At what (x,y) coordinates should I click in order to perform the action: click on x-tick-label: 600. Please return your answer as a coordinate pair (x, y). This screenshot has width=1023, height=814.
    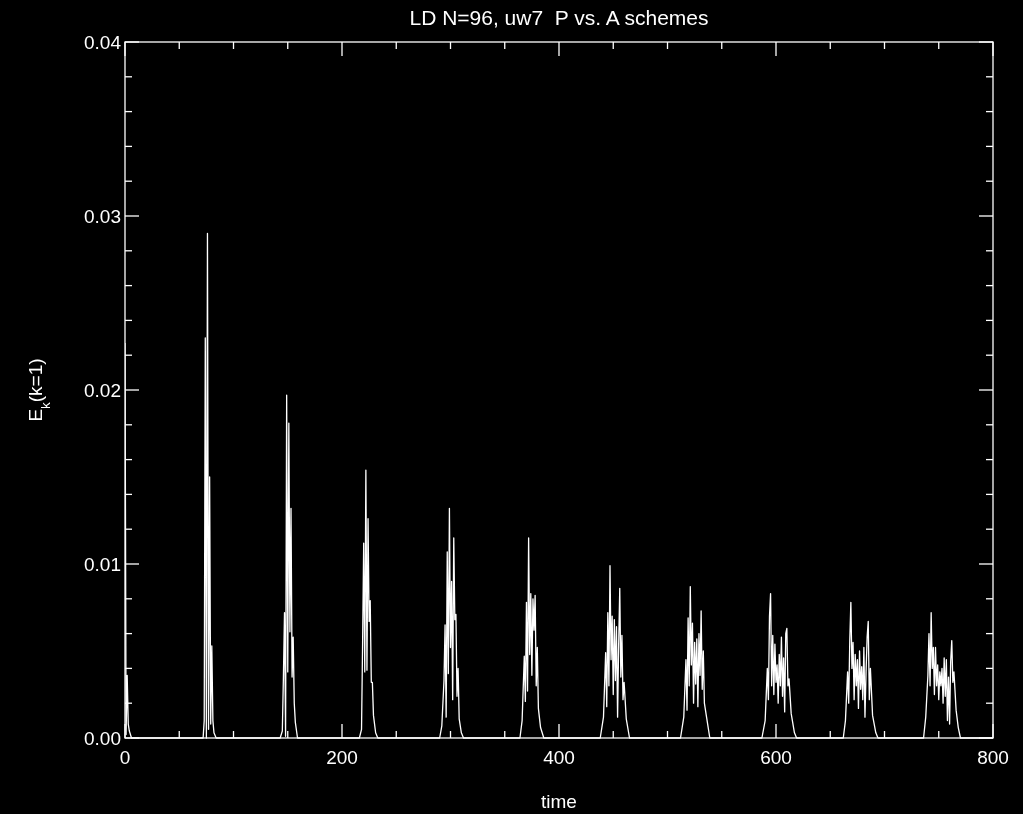
    Looking at the image, I should click on (776, 757).